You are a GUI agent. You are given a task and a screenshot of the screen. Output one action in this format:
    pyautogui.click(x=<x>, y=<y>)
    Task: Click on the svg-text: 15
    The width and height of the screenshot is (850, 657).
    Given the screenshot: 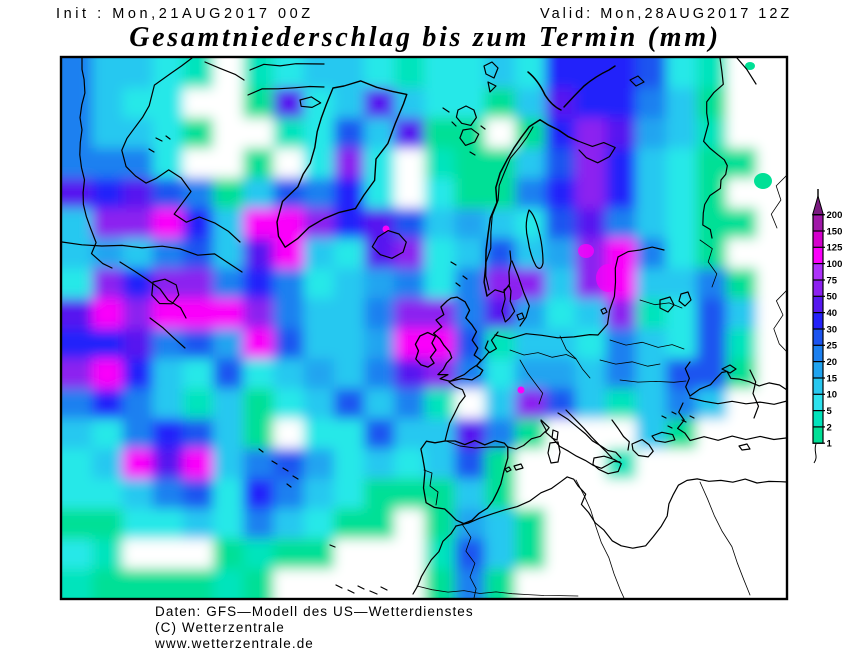 What is the action you would take?
    pyautogui.click(x=832, y=378)
    